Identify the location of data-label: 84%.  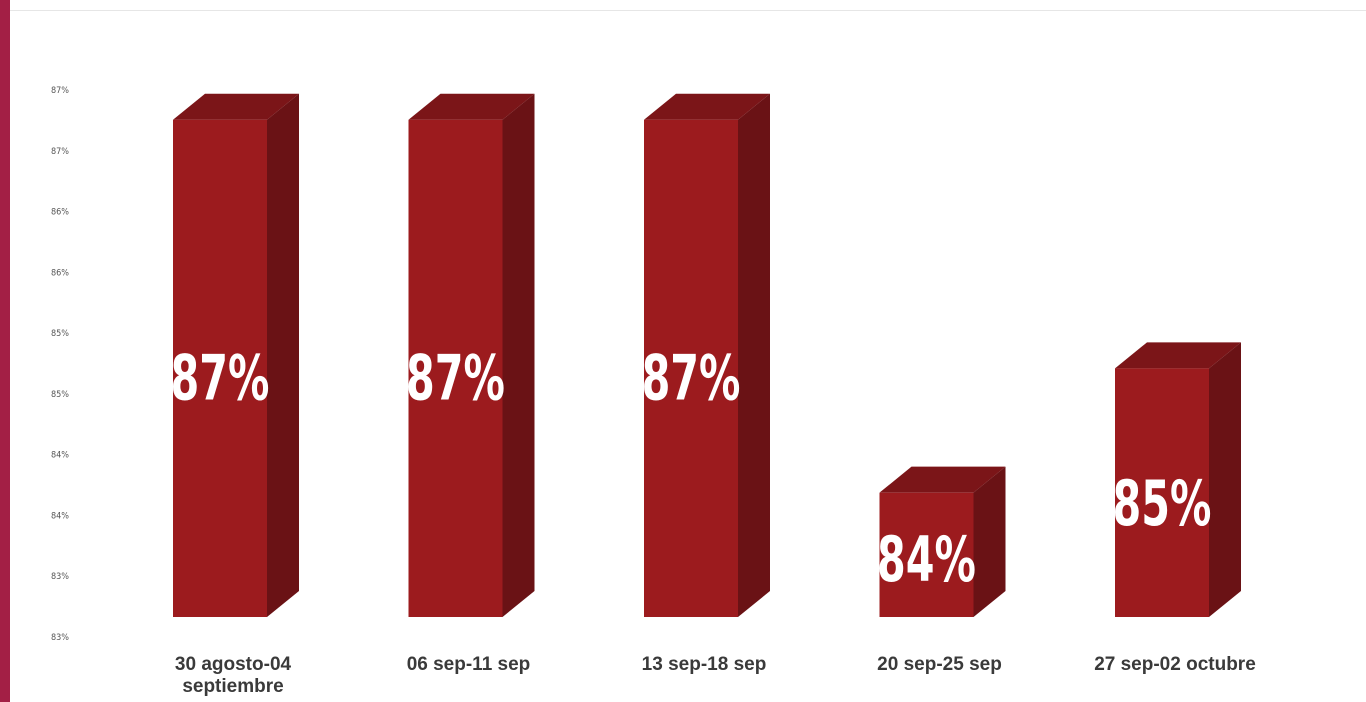
(926, 559).